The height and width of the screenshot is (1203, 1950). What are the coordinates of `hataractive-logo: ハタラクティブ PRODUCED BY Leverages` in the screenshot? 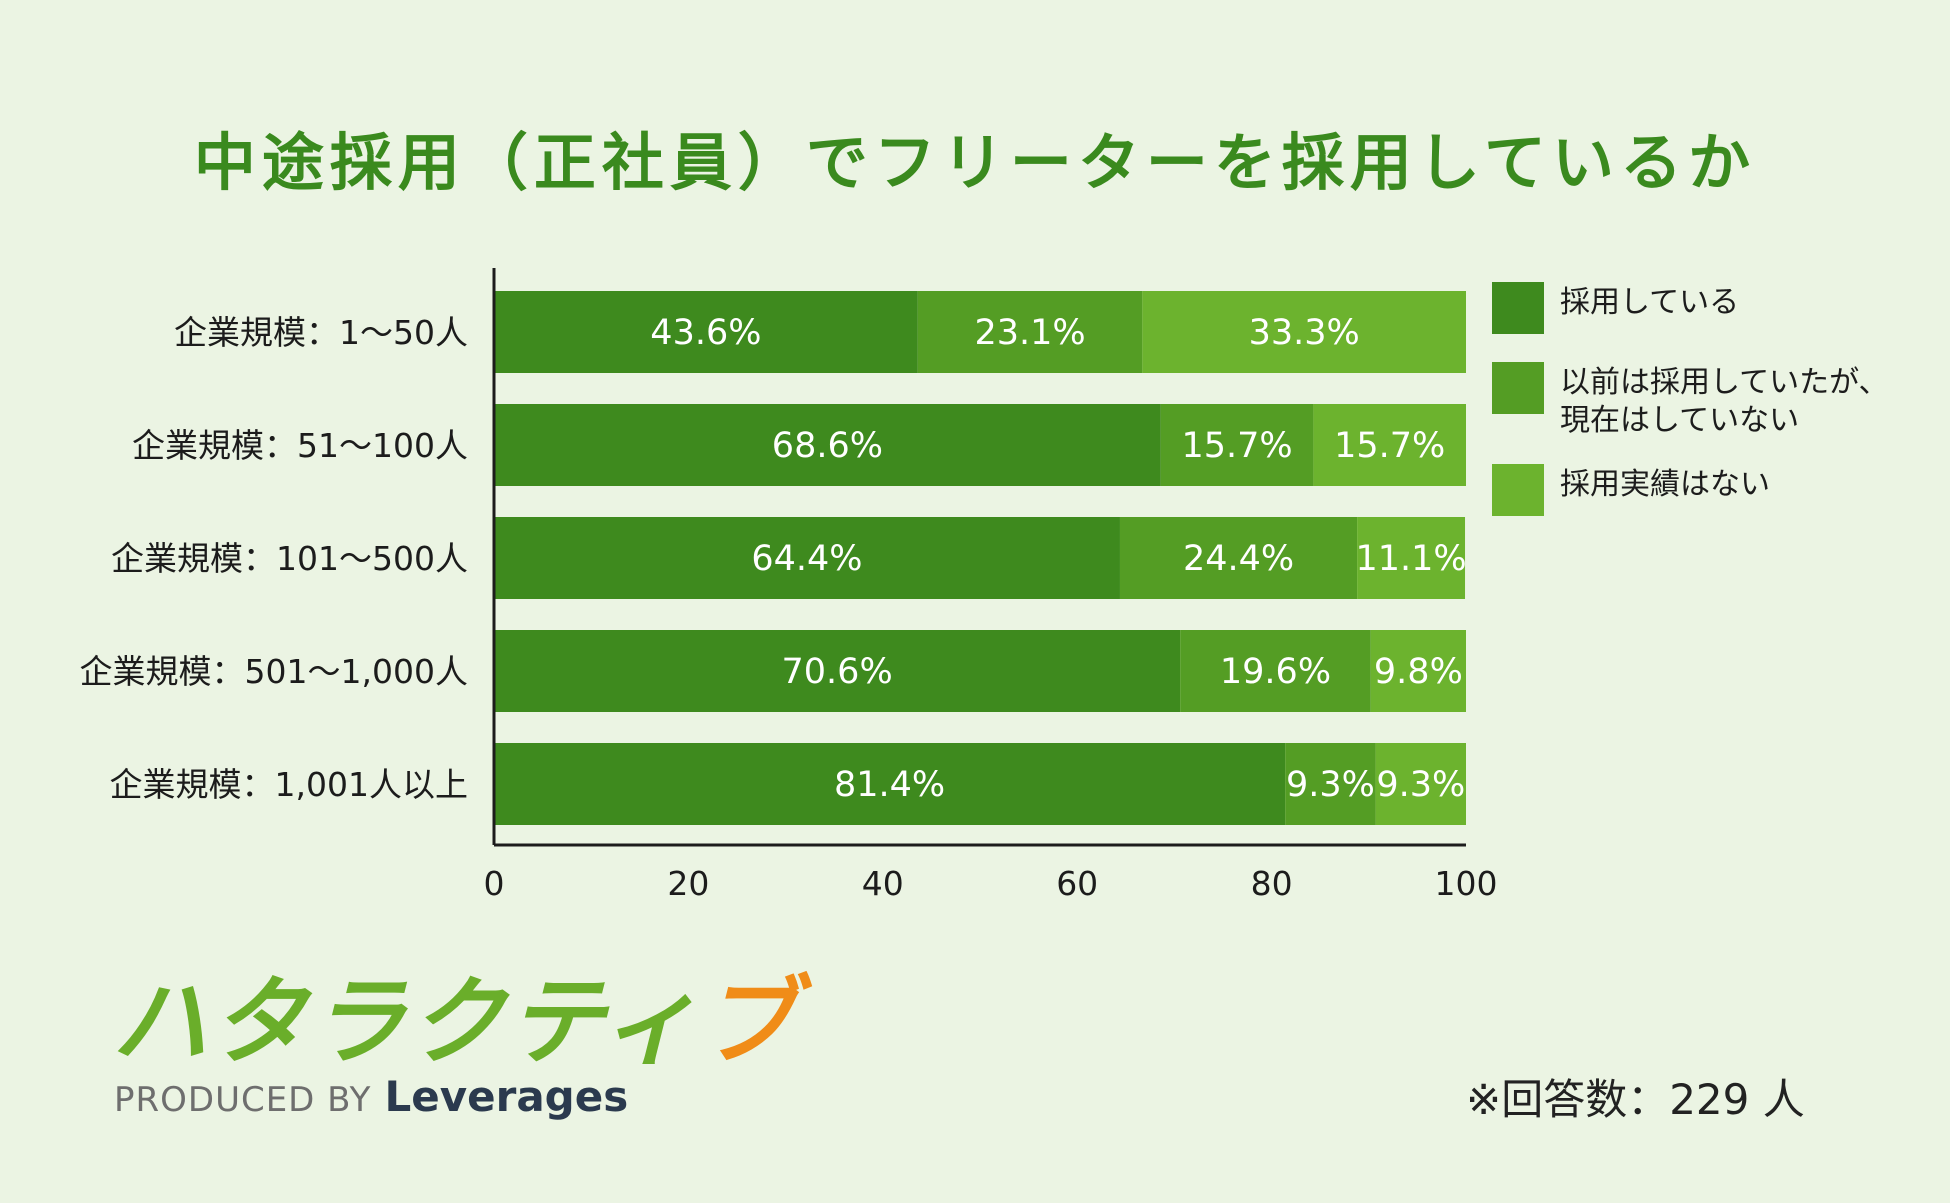 It's located at (454, 1046).